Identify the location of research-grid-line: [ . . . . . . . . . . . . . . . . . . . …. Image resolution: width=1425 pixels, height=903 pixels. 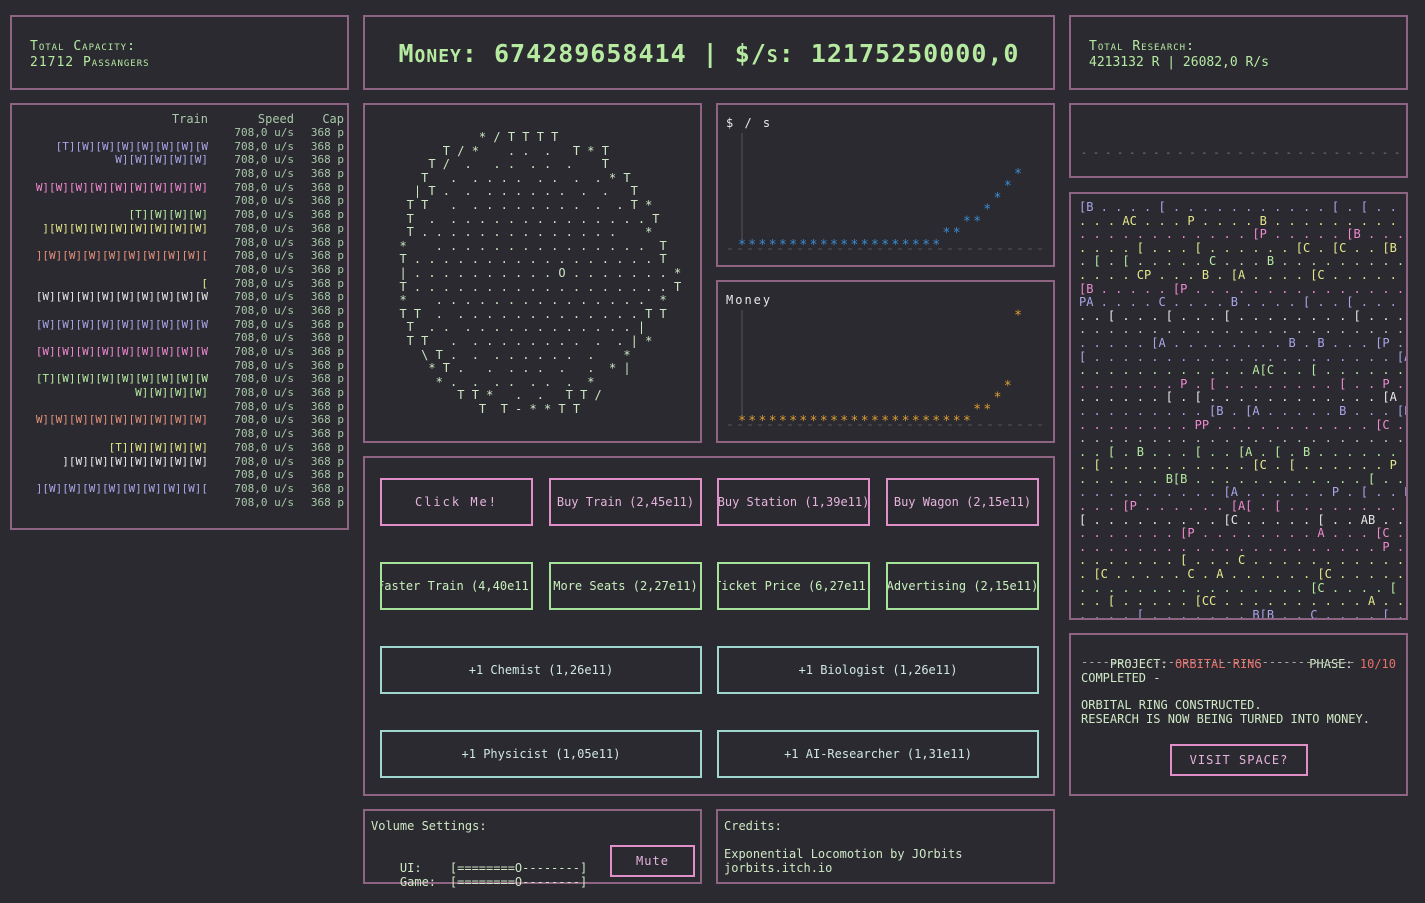
(1243, 356).